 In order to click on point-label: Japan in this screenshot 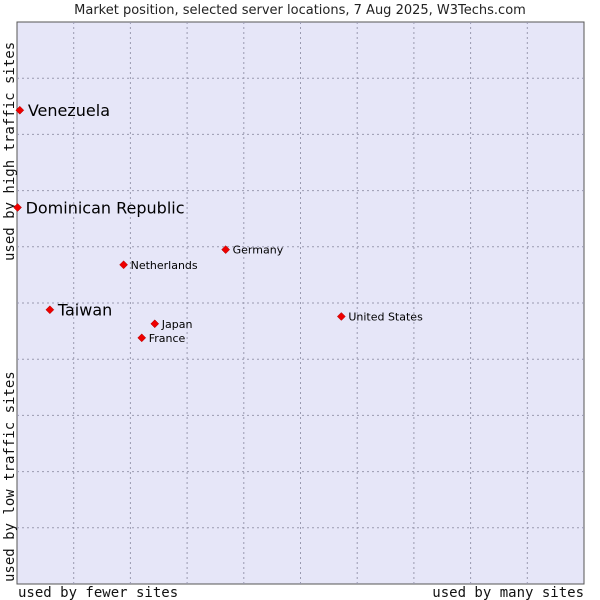, I will do `click(177, 324)`.